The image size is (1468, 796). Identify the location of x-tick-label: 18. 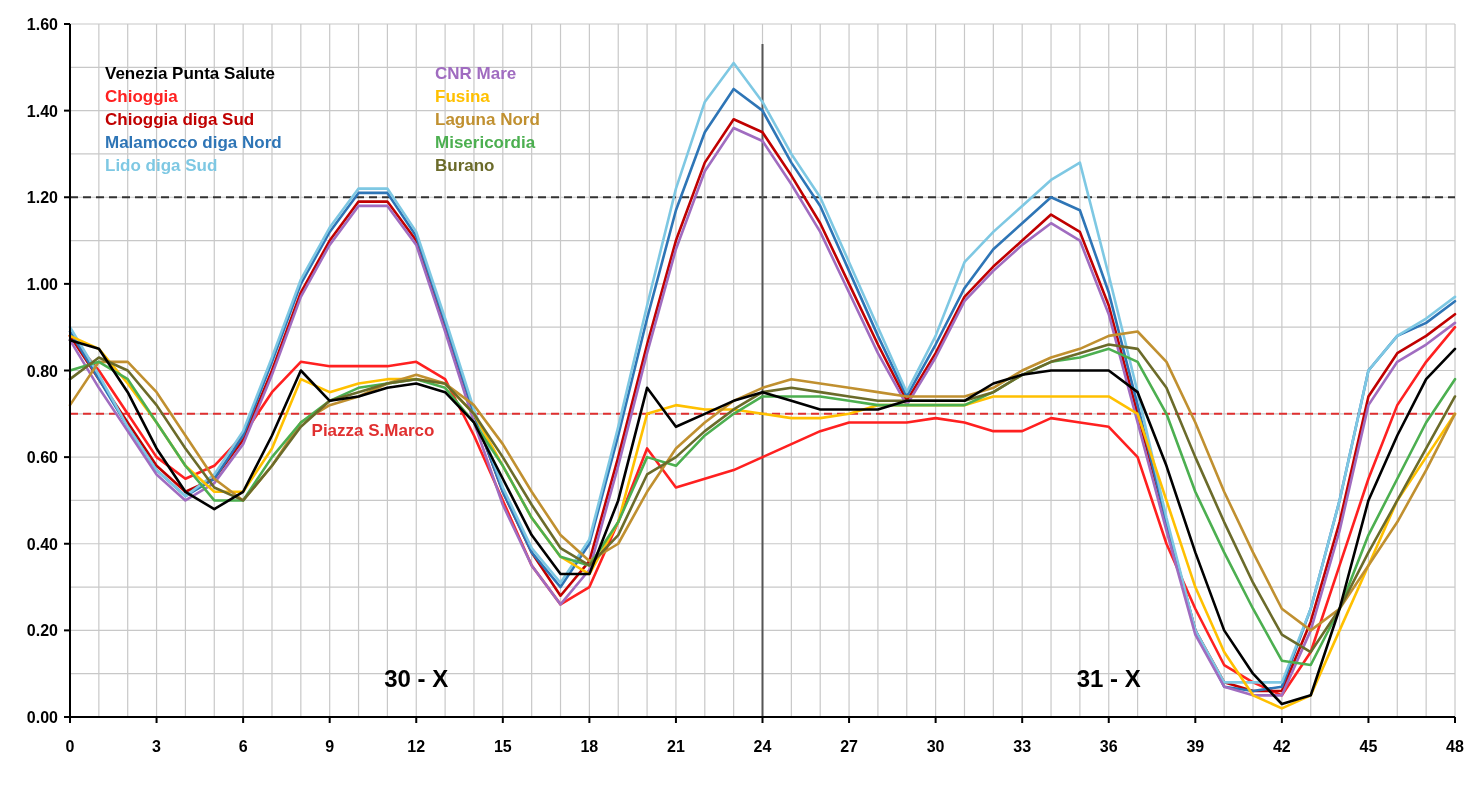
(589, 746).